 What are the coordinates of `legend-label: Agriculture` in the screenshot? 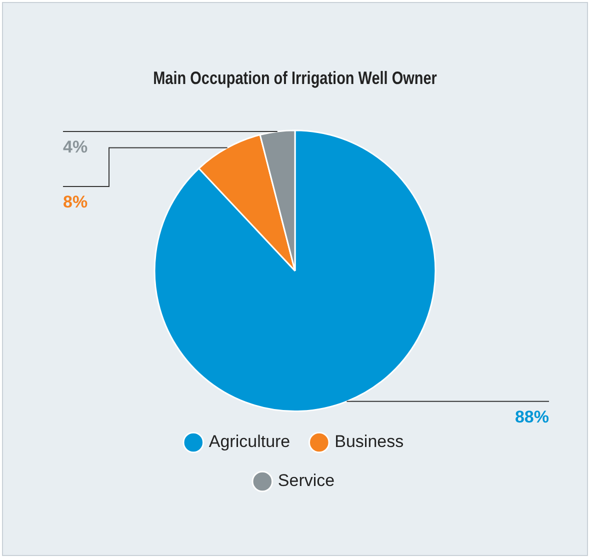 It's located at (249, 442).